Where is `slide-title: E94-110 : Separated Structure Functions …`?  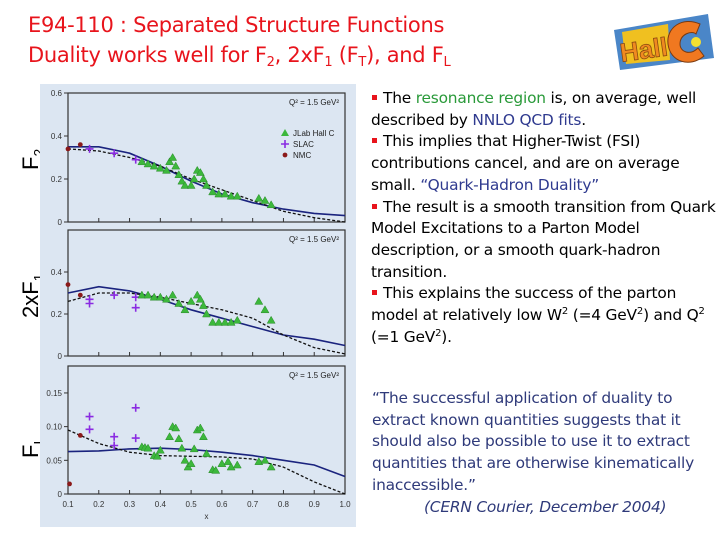
slide-title: E94-110 : Separated Structure Functions … is located at coordinates (239, 40).